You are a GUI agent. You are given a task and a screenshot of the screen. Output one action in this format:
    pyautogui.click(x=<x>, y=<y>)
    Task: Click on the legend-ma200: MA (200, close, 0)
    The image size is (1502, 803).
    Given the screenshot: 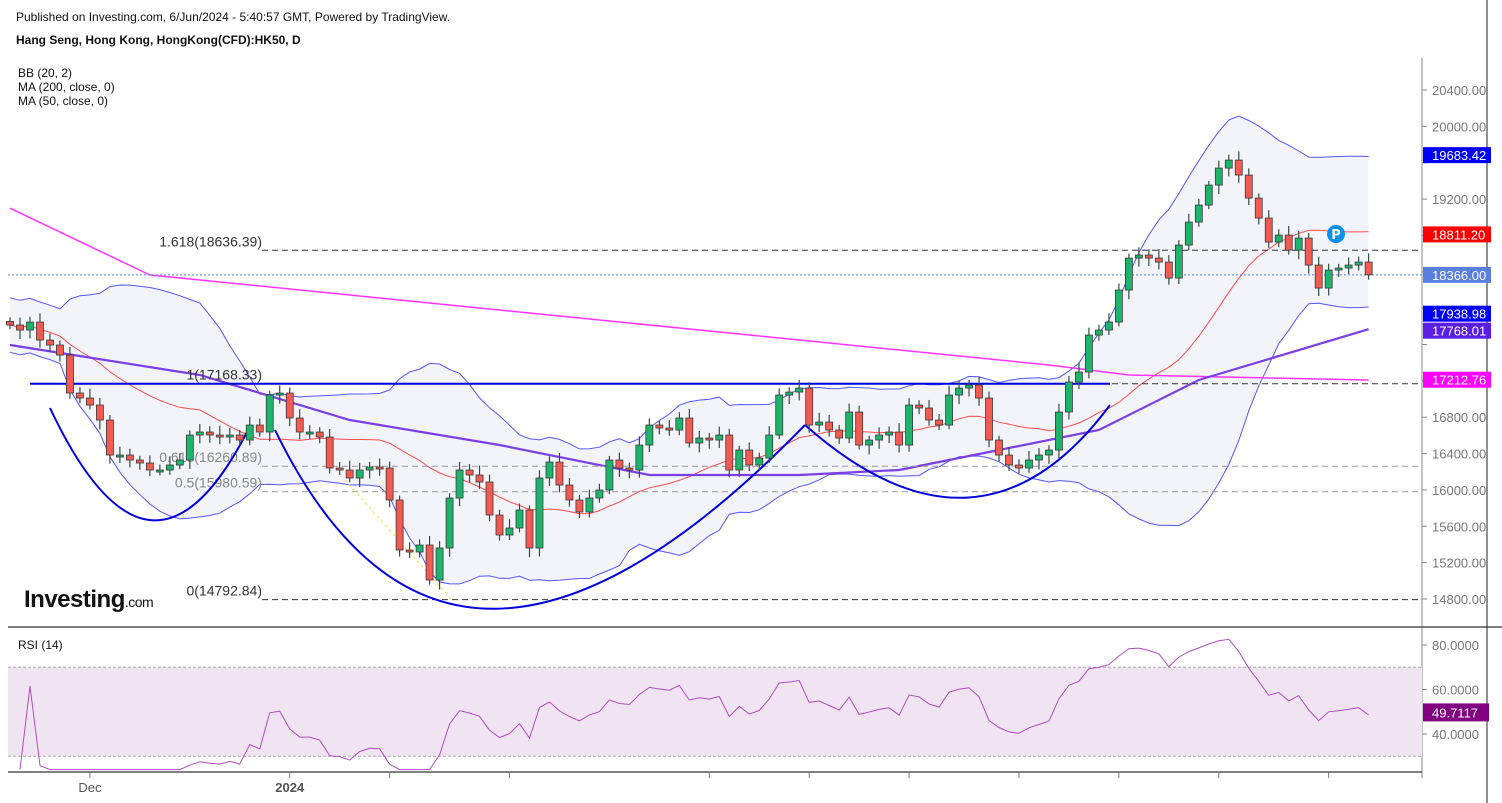 What is the action you would take?
    pyautogui.click(x=66, y=87)
    